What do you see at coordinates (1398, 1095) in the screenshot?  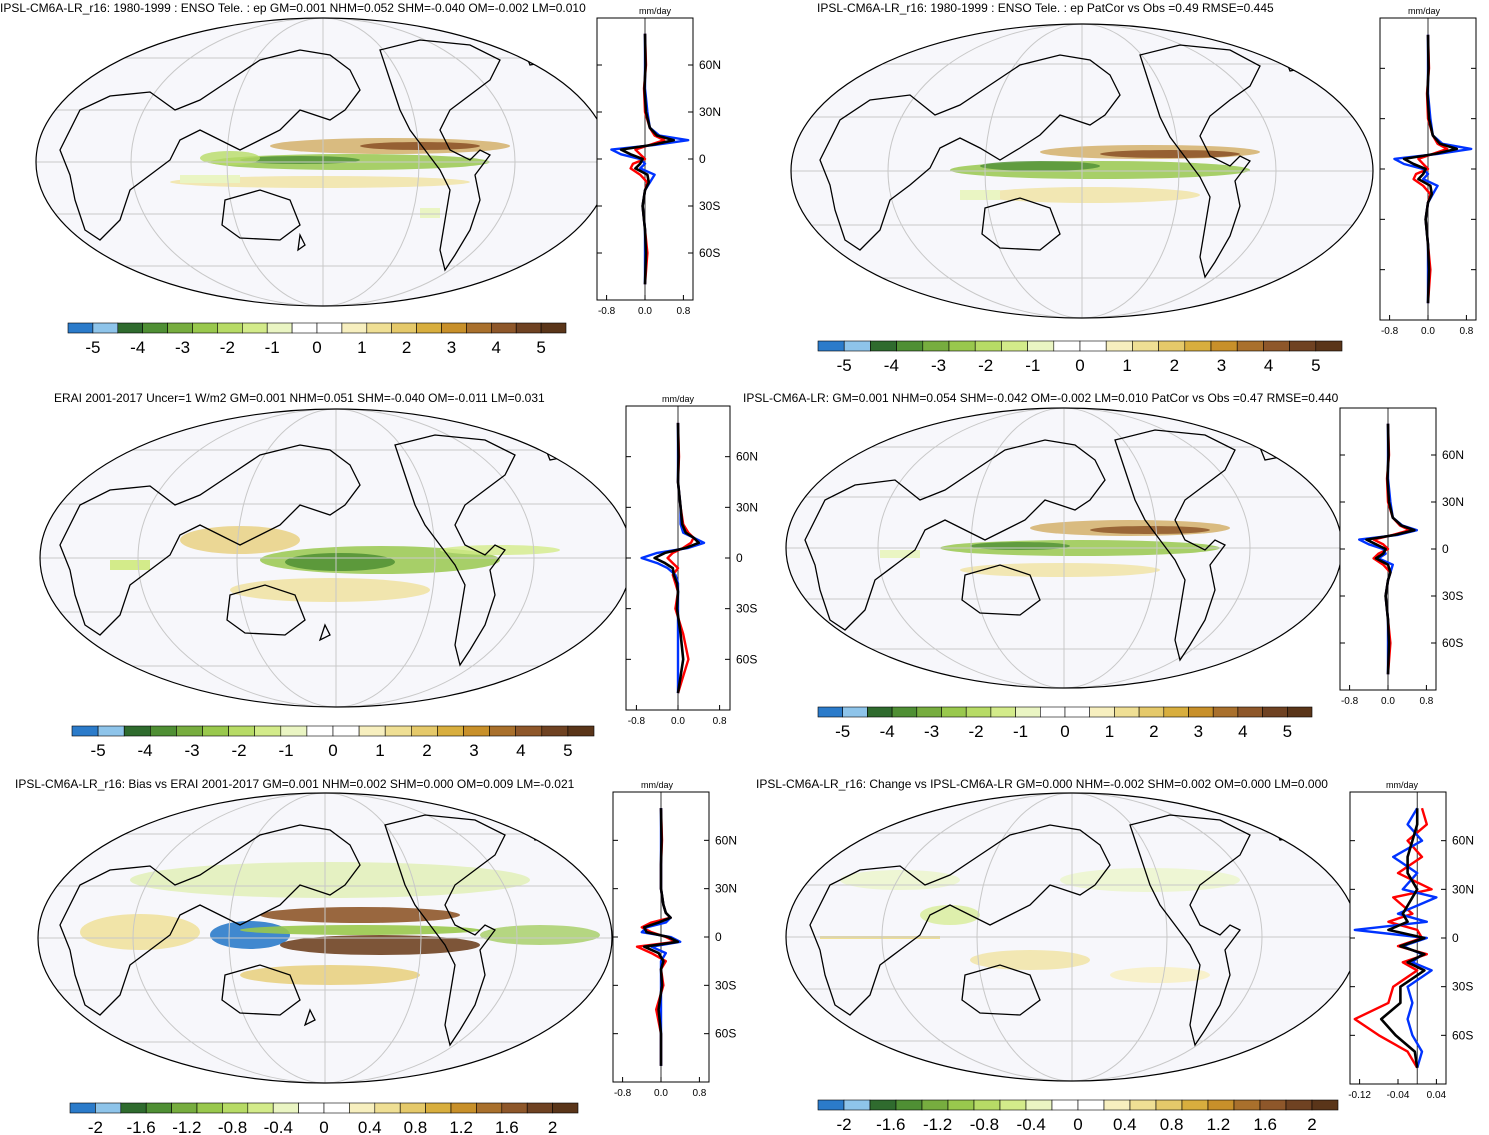 I see `x-tick-label: -0.04` at bounding box center [1398, 1095].